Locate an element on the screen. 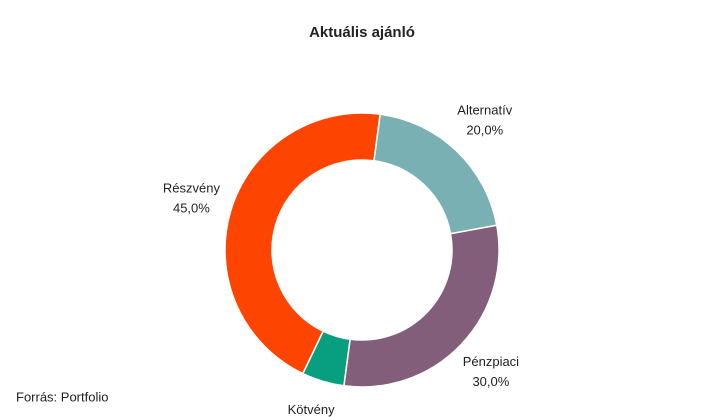 The width and height of the screenshot is (725, 417). segment-value-label: 20,0% is located at coordinates (484, 130).